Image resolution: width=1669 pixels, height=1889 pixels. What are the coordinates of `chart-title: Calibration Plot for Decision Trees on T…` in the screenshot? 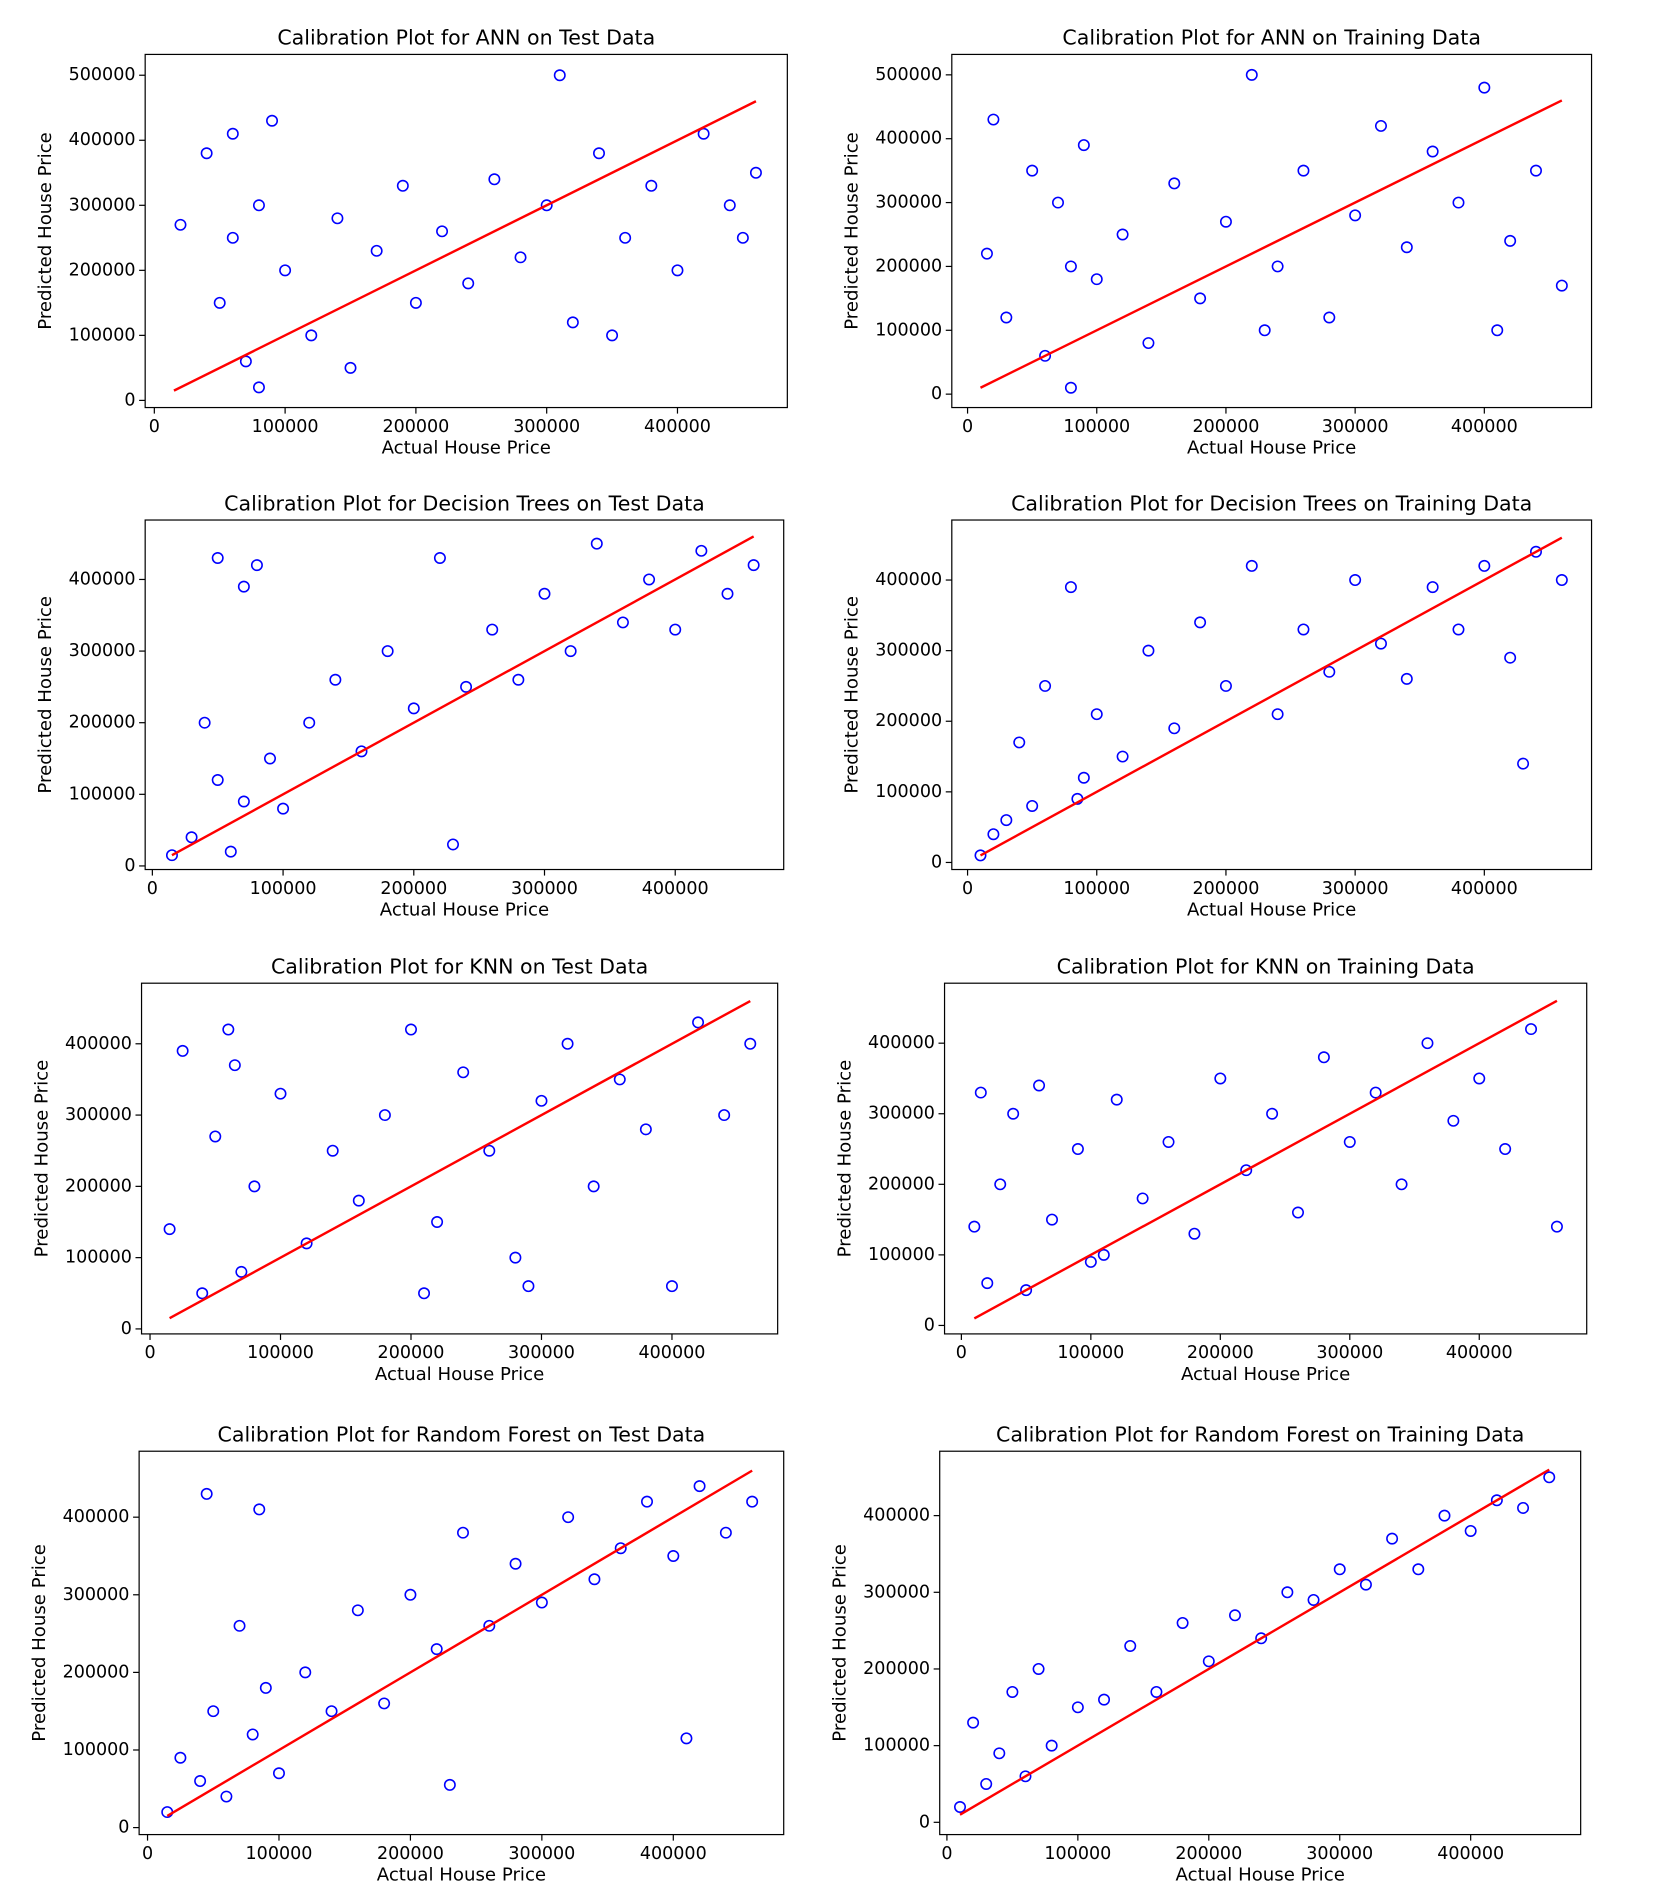 It's located at (1271, 503).